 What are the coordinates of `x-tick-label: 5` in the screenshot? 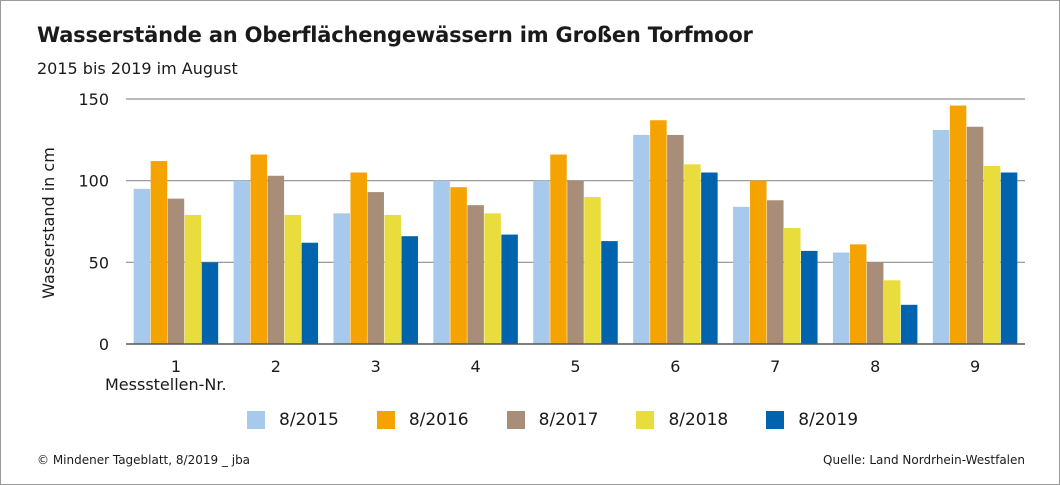 It's located at (575, 366).